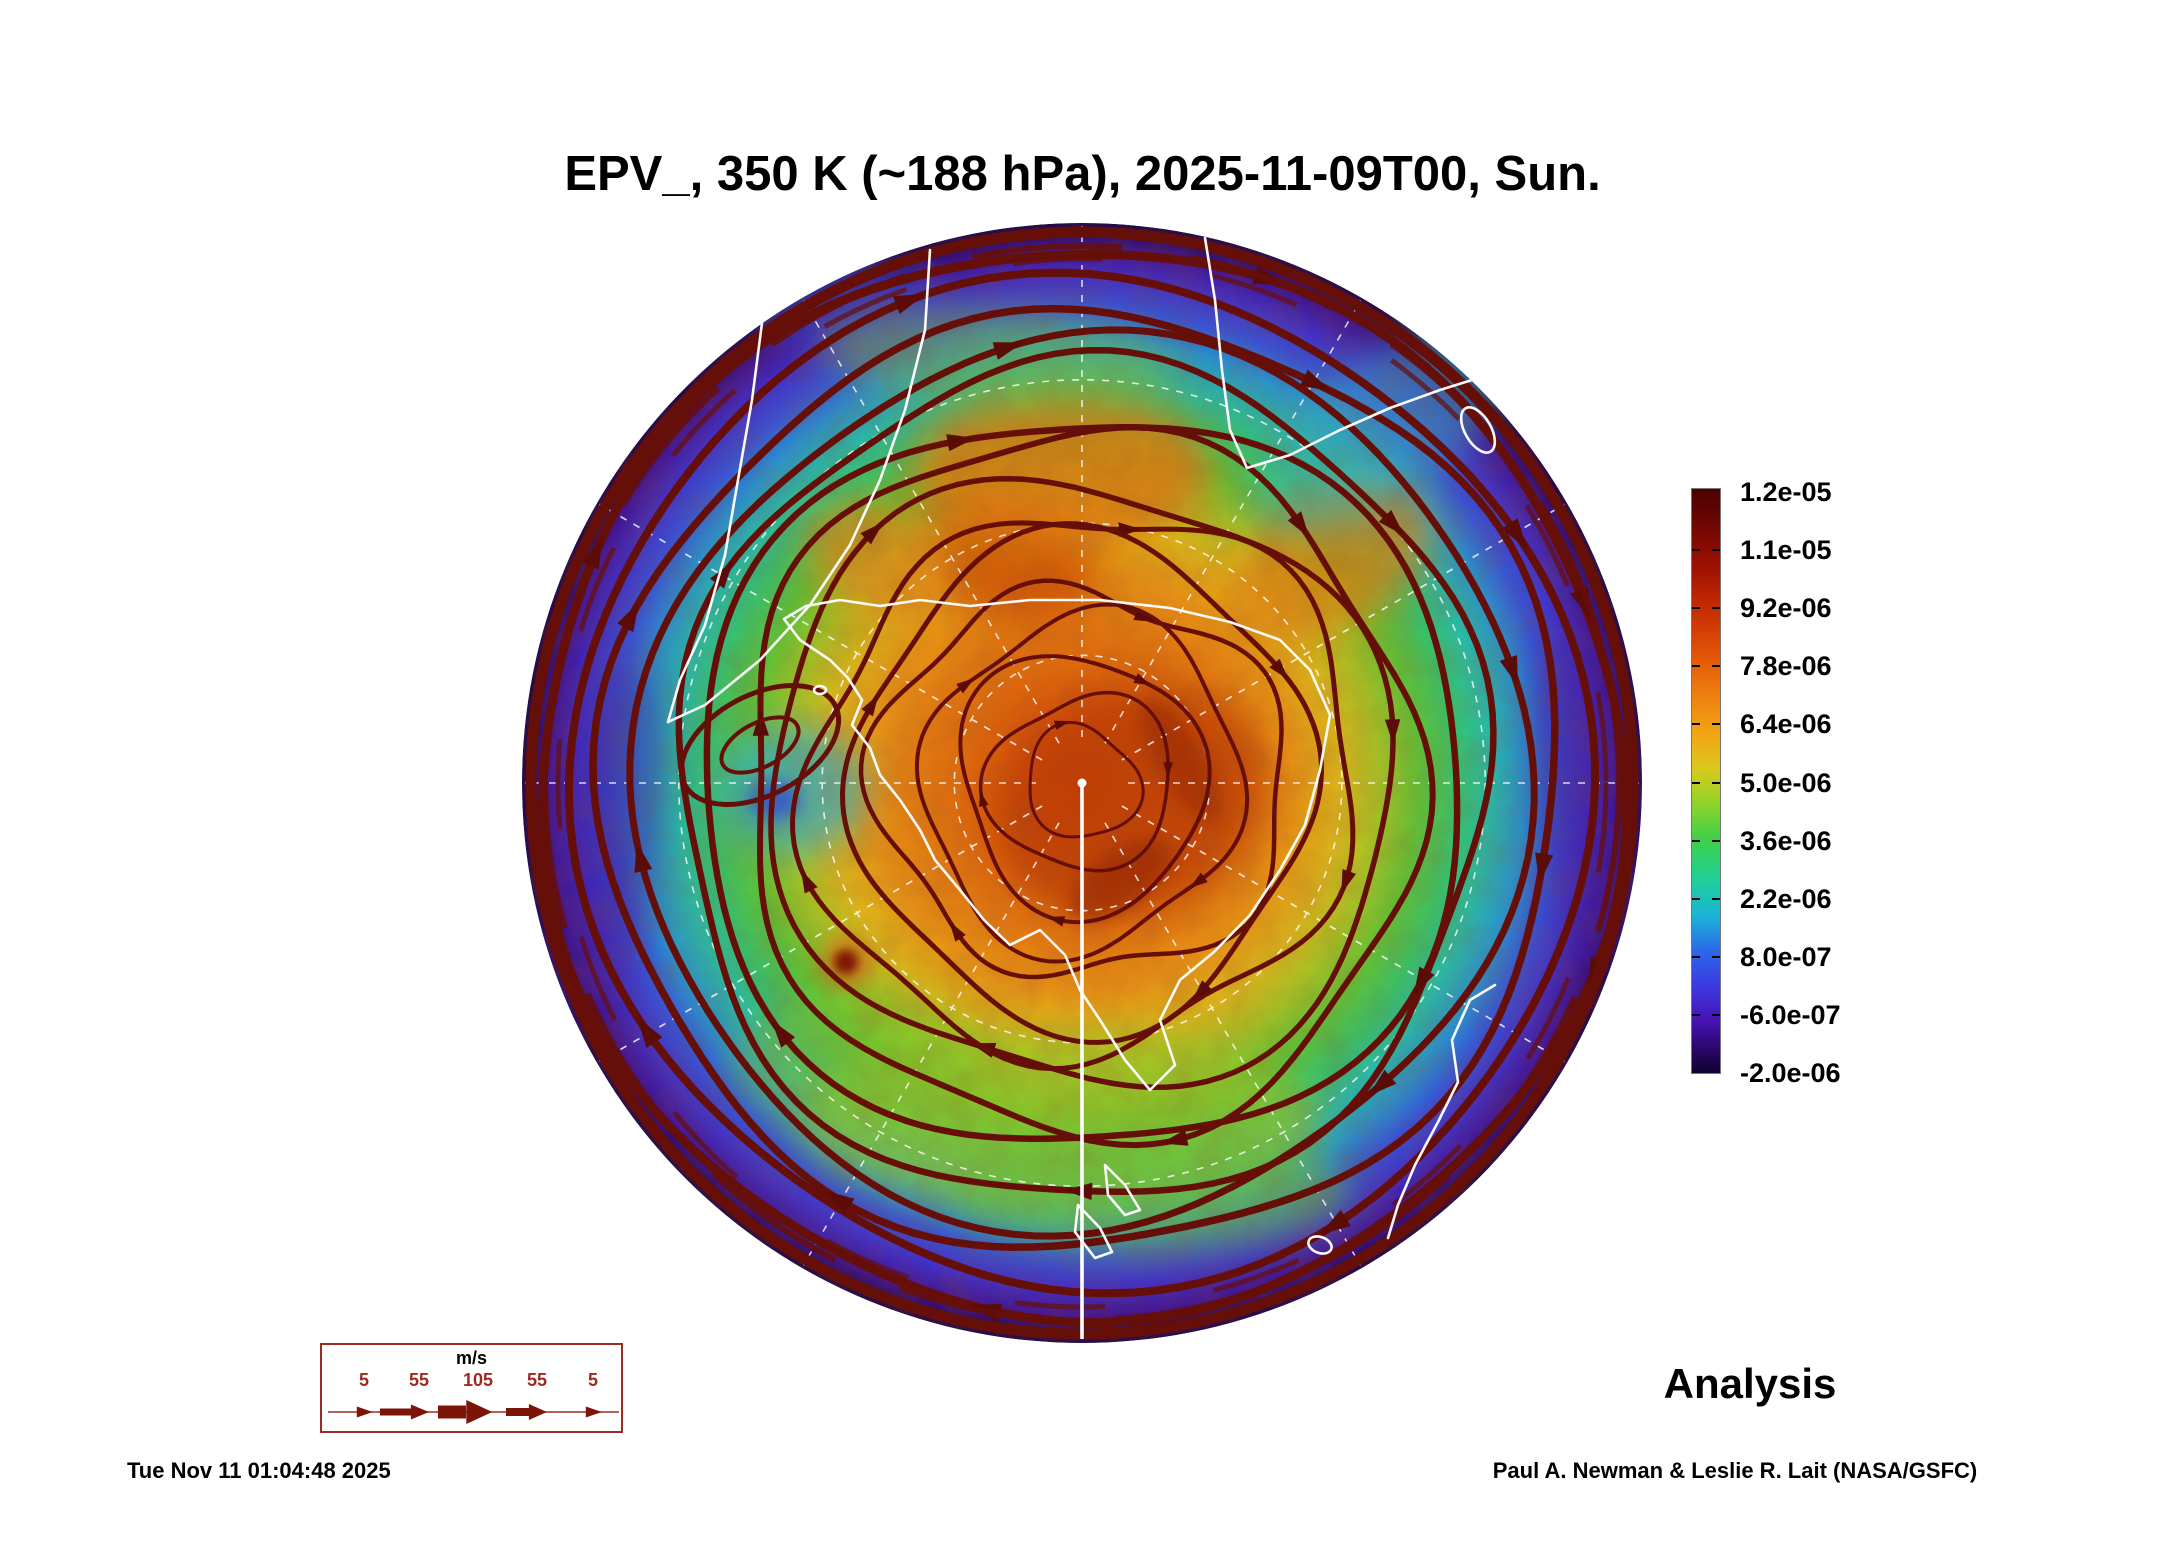  Describe the element at coordinates (1750, 1383) in the screenshot. I see `analysis-label: Analysis` at that location.